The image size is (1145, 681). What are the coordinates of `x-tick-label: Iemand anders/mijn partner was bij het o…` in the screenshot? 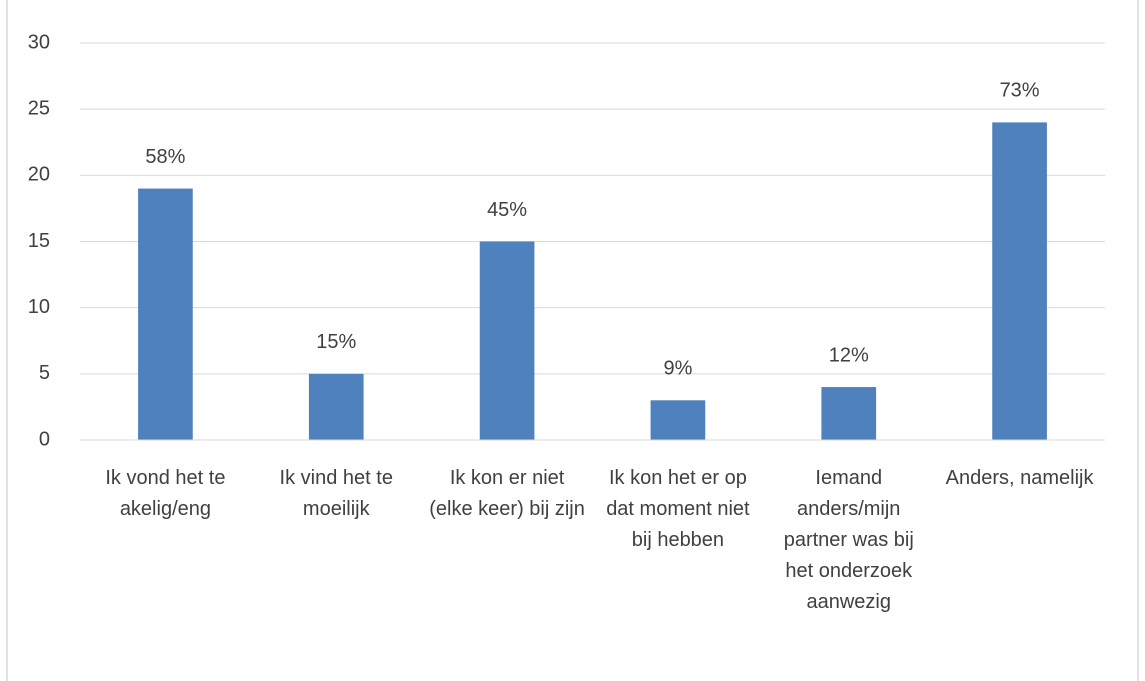 It's located at (848, 540).